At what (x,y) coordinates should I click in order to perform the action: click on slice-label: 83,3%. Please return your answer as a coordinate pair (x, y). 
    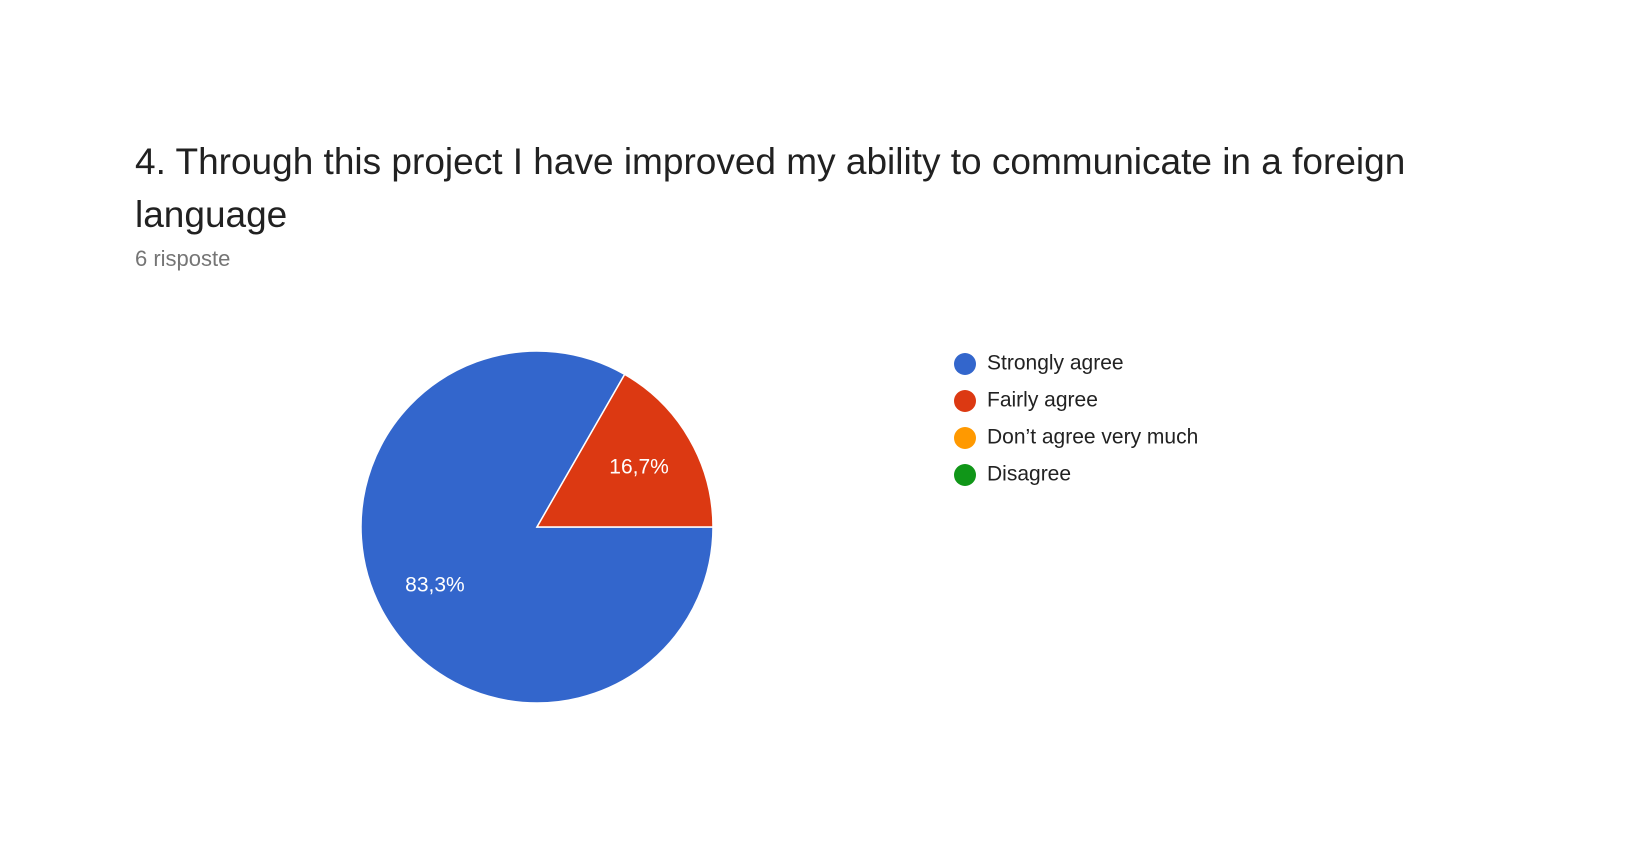
    Looking at the image, I should click on (435, 585).